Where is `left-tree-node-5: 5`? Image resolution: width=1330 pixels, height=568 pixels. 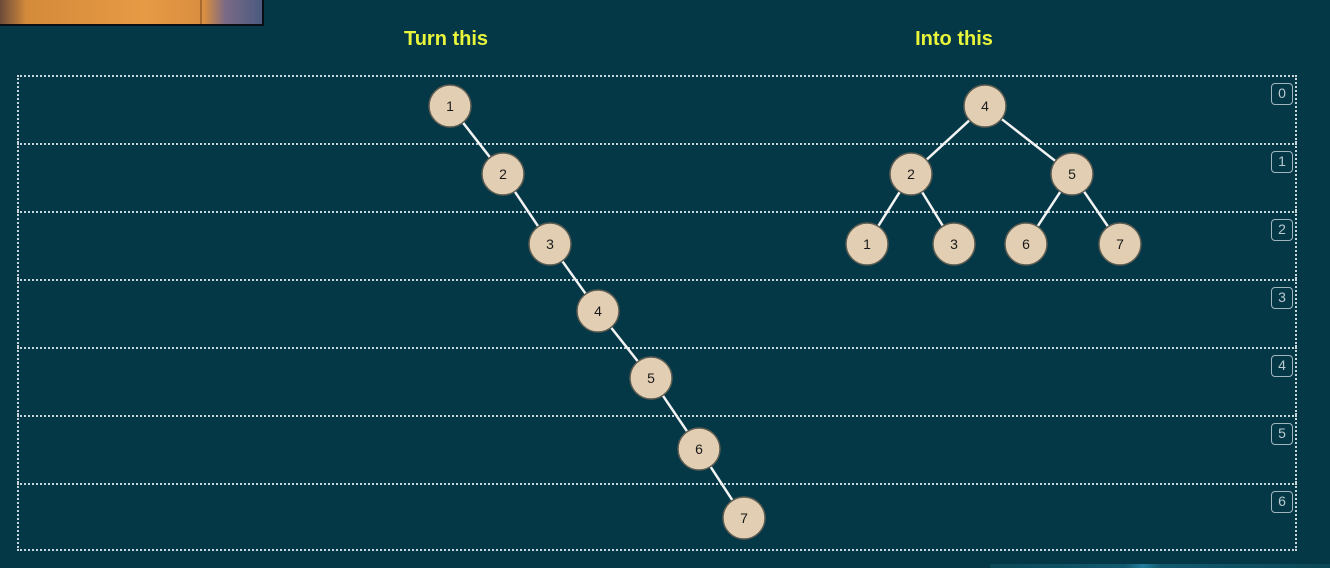
left-tree-node-5: 5 is located at coordinates (651, 378).